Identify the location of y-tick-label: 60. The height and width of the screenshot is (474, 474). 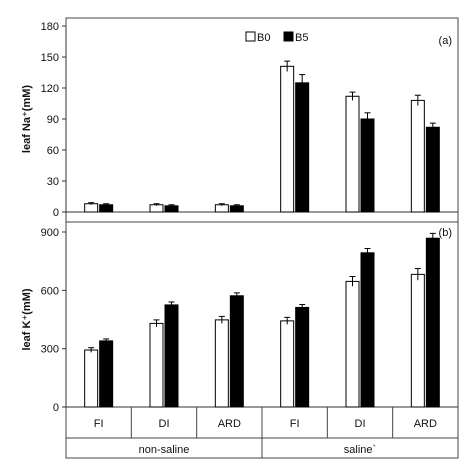
(53, 151).